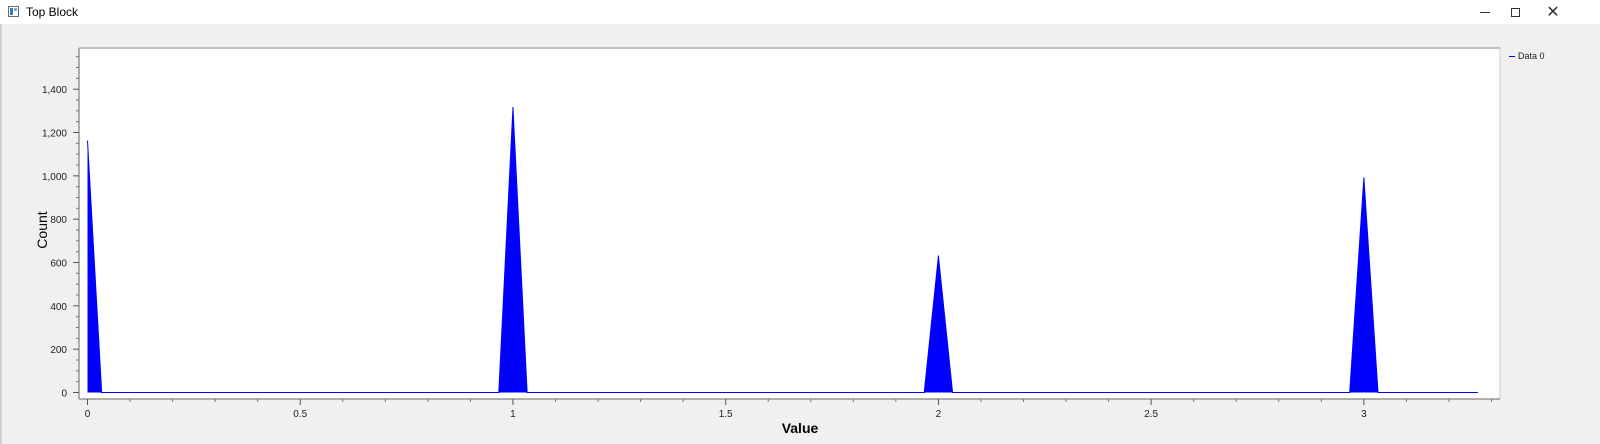  What do you see at coordinates (1364, 414) in the screenshot?
I see `x-tick-label: 3` at bounding box center [1364, 414].